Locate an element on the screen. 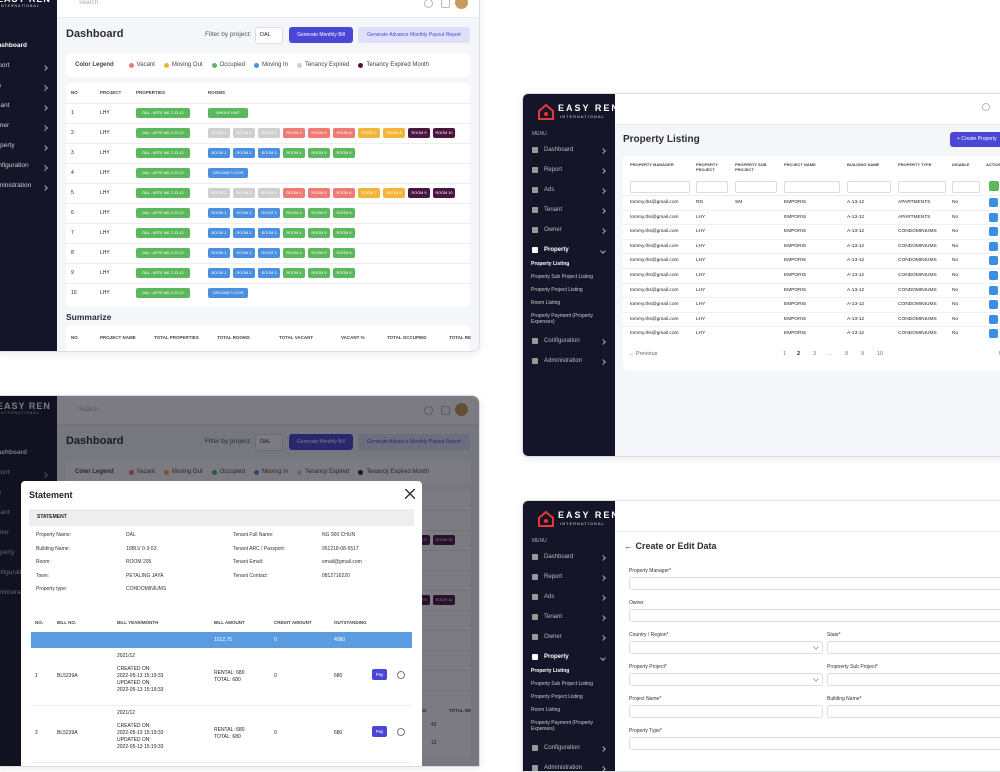 The image size is (1000, 772). page-number: 8 is located at coordinates (847, 354).